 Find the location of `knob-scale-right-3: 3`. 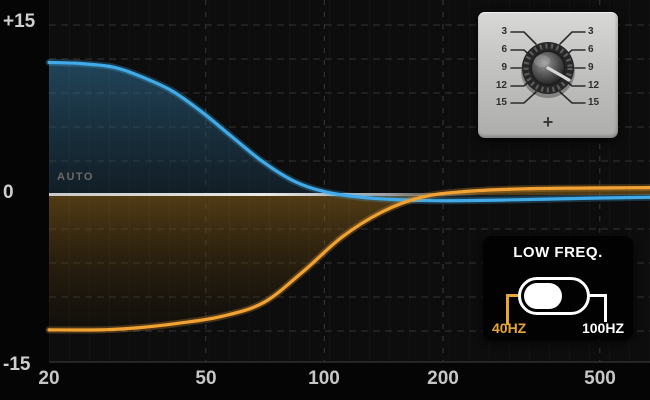

knob-scale-right-3: 3 is located at coordinates (591, 31).